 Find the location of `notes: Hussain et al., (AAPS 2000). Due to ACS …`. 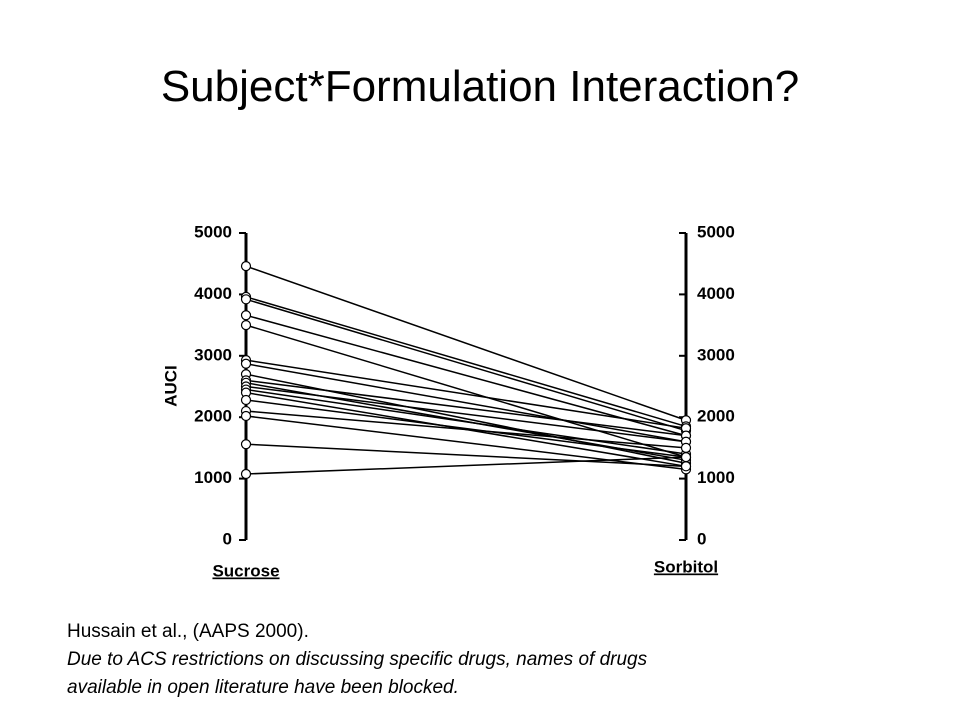

notes: Hussain et al., (AAPS 2000). Due to ACS … is located at coordinates (357, 660).